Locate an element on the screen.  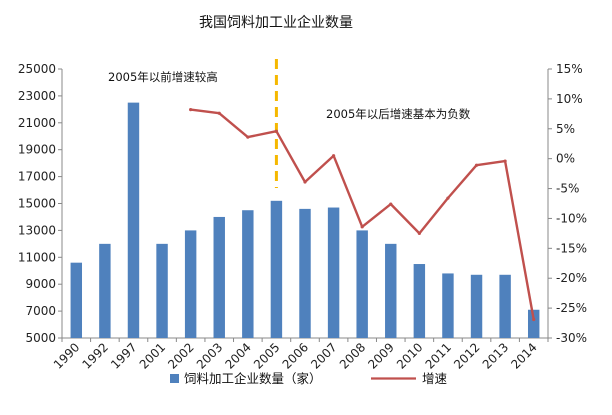
right-axis-tick-label: -10% is located at coordinates (571, 218).